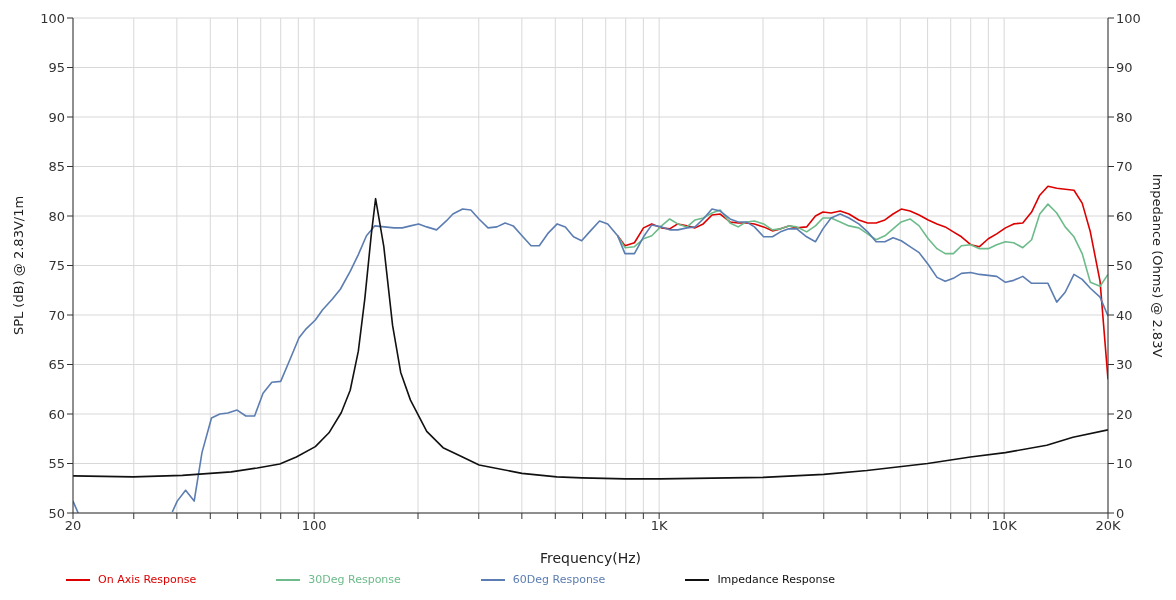 This screenshot has width=1176, height=600. What do you see at coordinates (1124, 68) in the screenshot?
I see `y2-tick-label: 90` at bounding box center [1124, 68].